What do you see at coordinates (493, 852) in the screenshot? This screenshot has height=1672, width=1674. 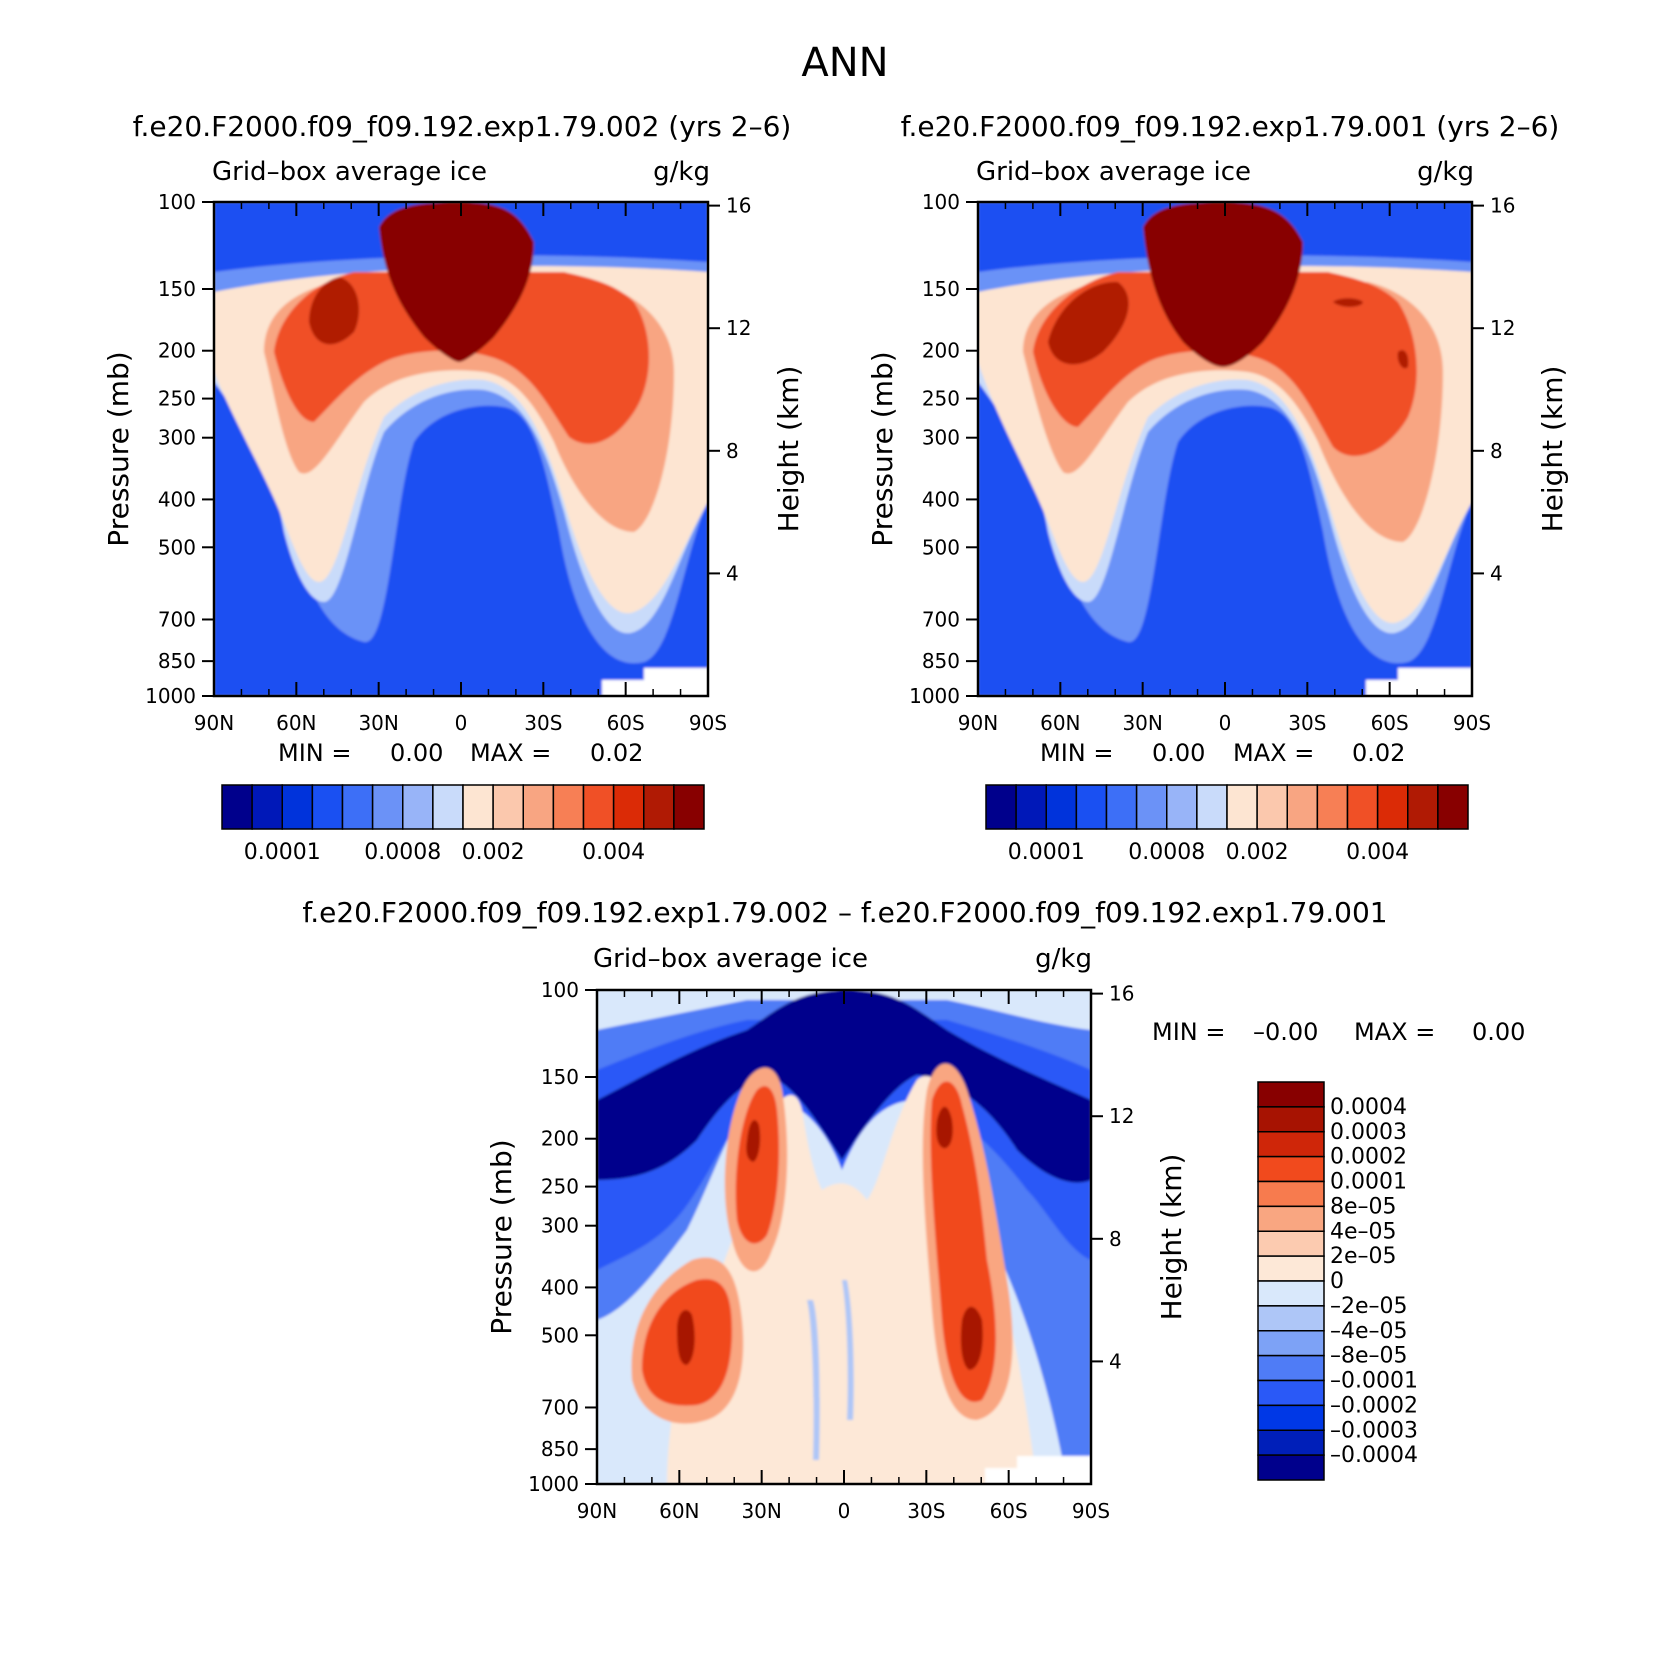 I see `colorbar-label: 0.002` at bounding box center [493, 852].